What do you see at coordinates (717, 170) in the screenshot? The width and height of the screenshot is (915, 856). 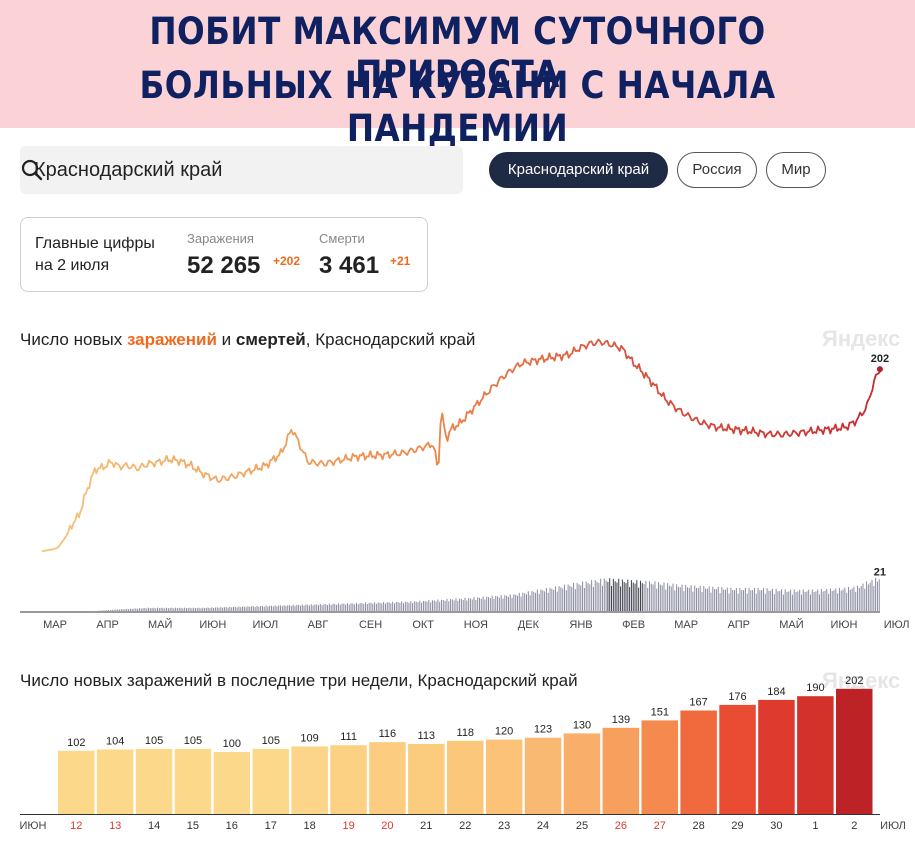 I see `tab-russia: Россия` at bounding box center [717, 170].